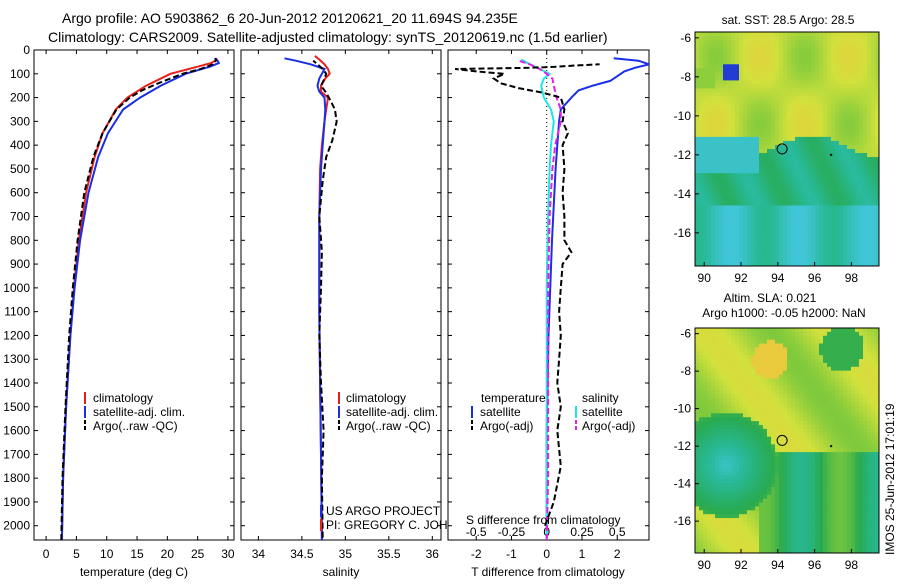 The image size is (900, 585). What do you see at coordinates (376, 398) in the screenshot?
I see `legend-label-climatology: climatology` at bounding box center [376, 398].